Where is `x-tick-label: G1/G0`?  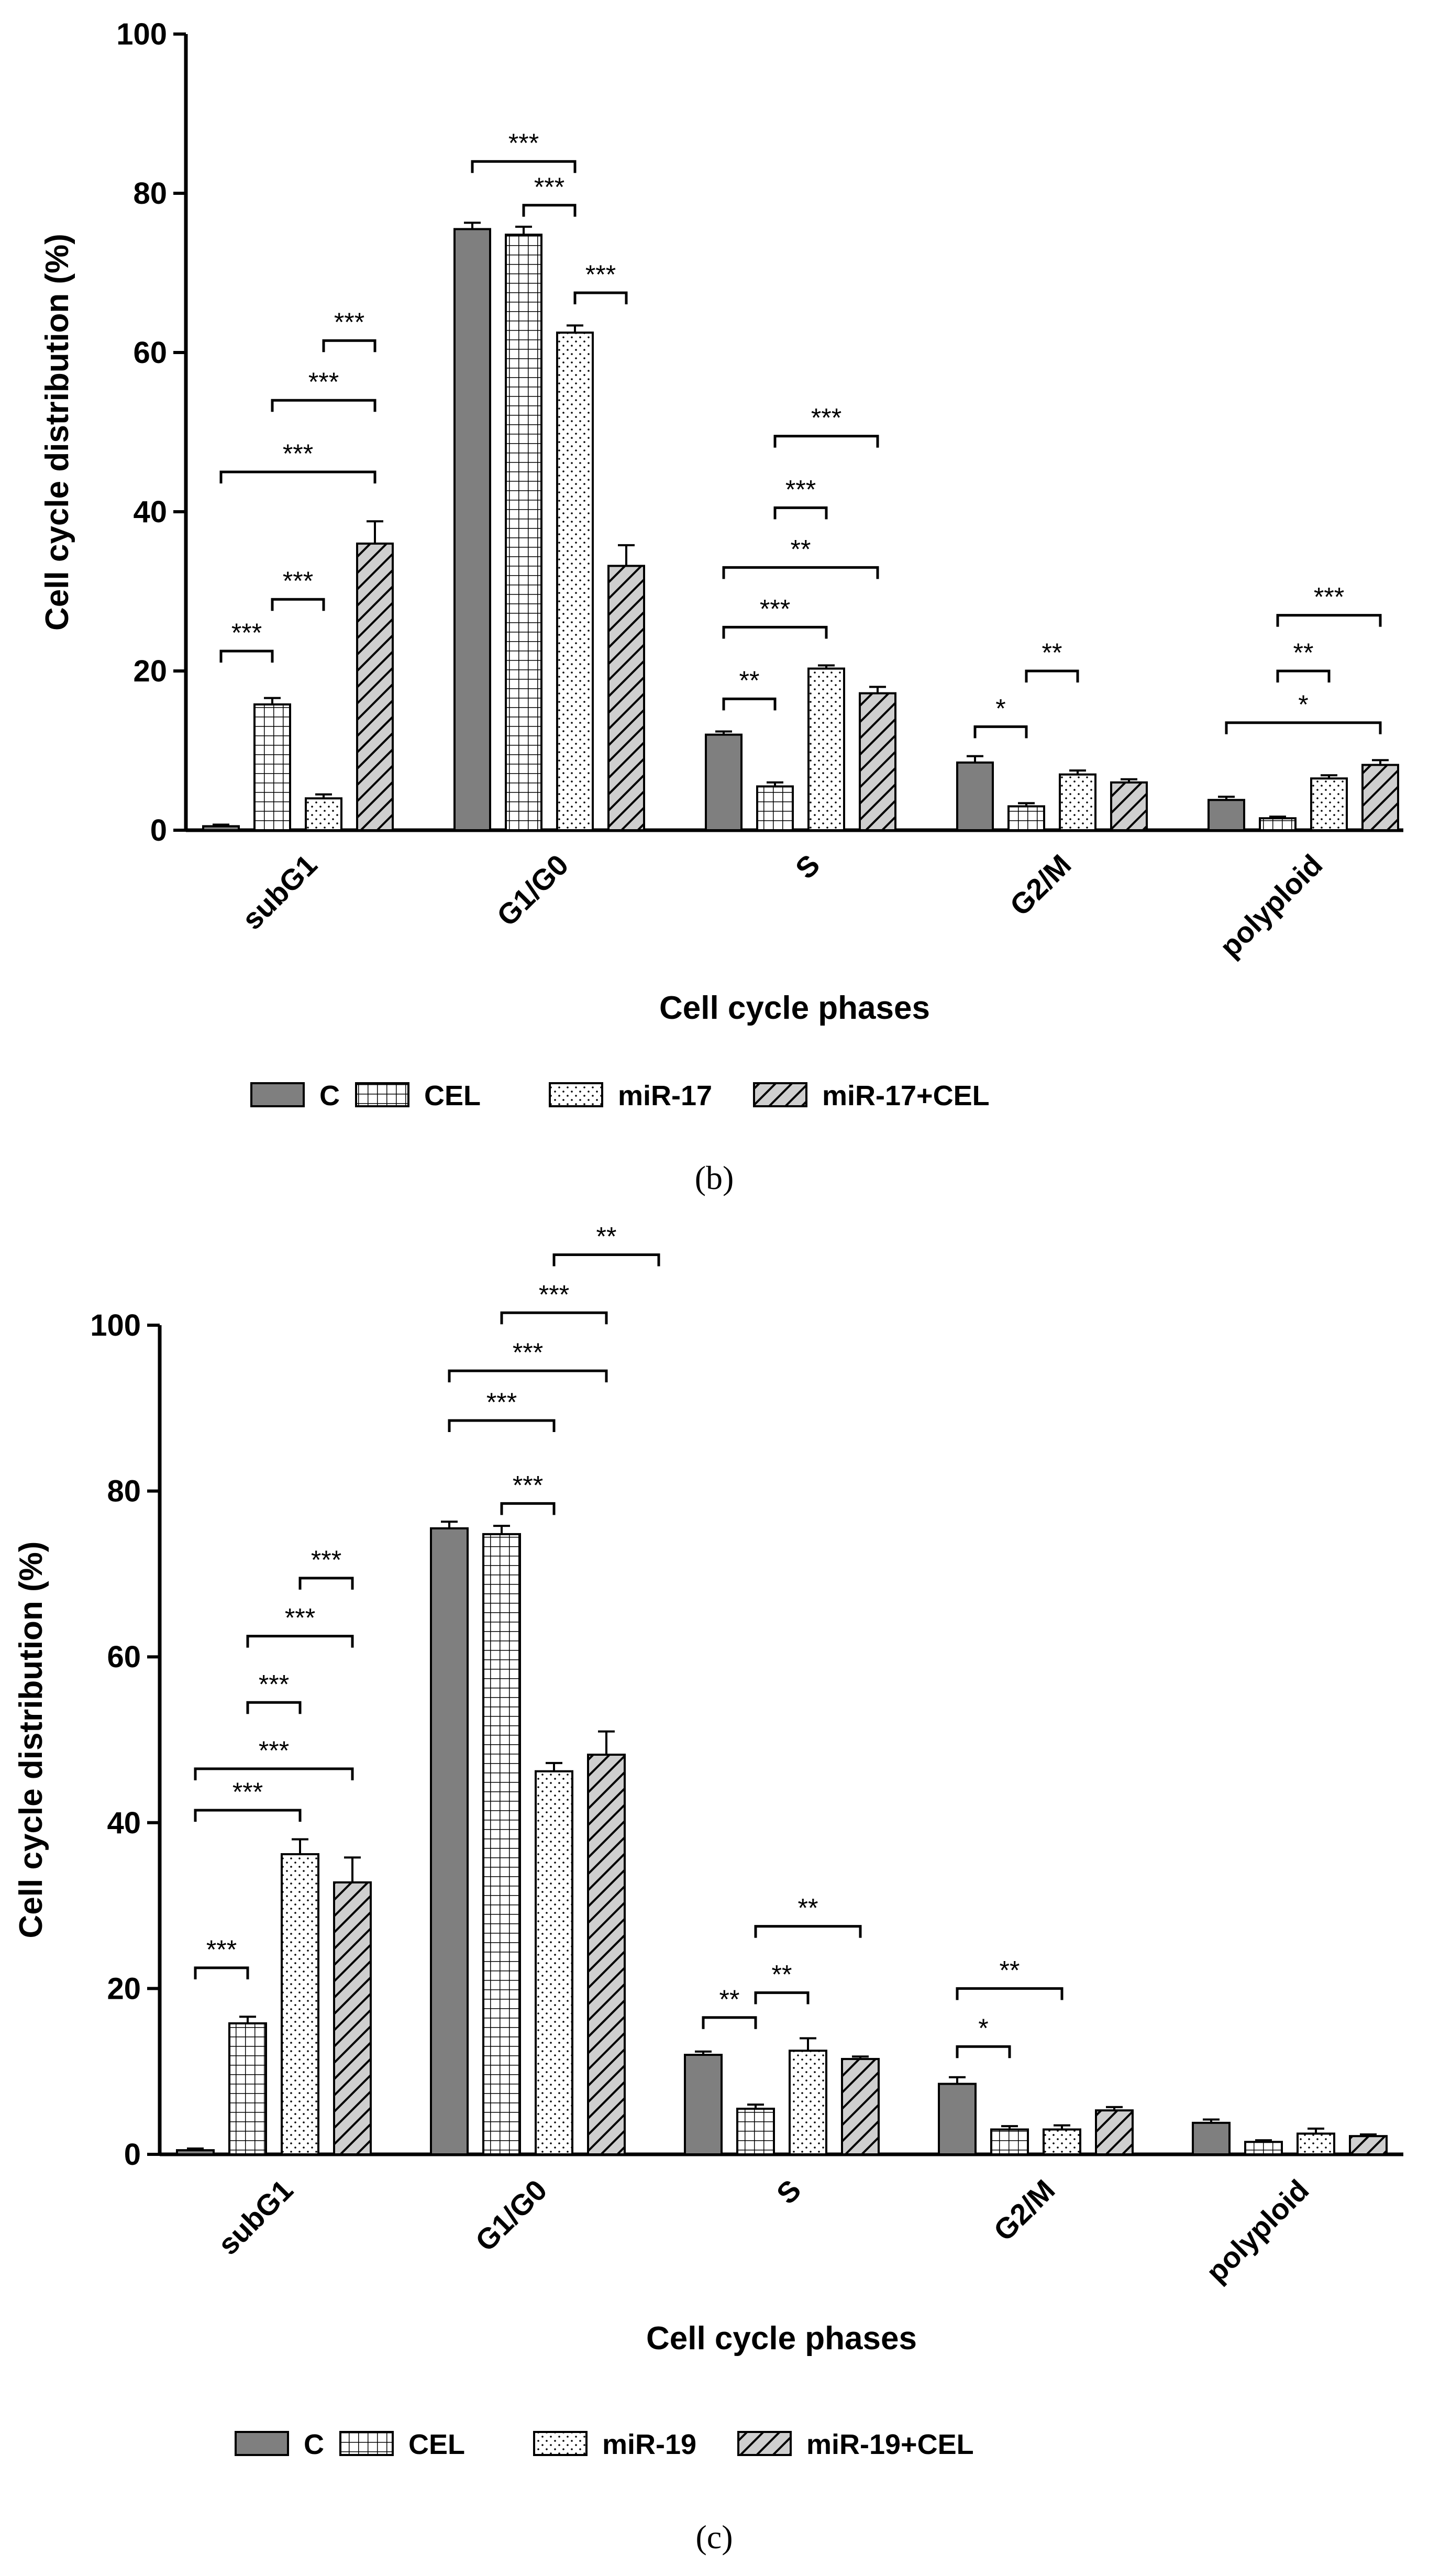
x-tick-label: G1/G0 is located at coordinates (532, 890).